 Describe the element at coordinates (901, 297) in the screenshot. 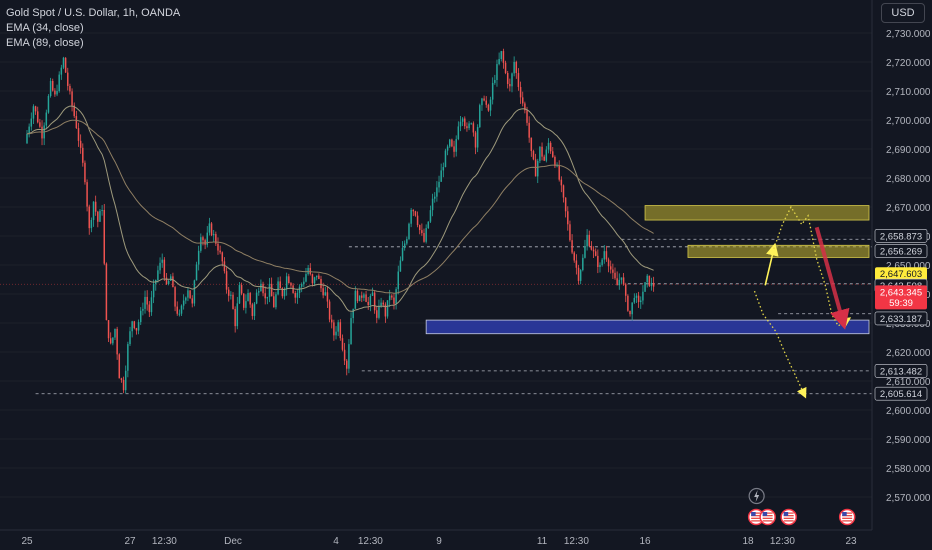

I see `current-price-label-bg` at that location.